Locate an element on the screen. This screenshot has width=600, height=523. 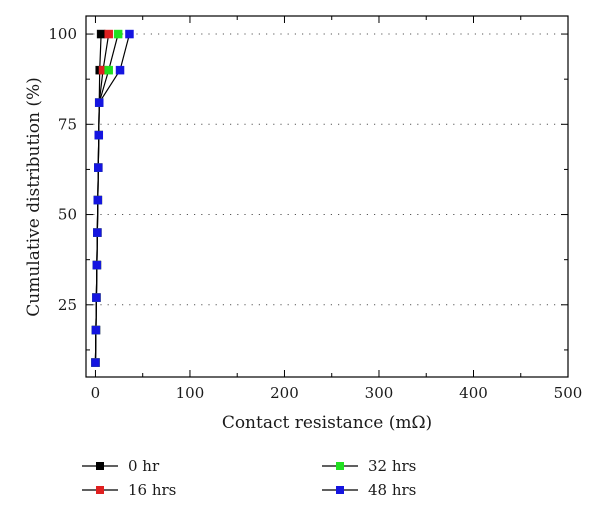
x-tick-label: 400 is located at coordinates (473, 393).